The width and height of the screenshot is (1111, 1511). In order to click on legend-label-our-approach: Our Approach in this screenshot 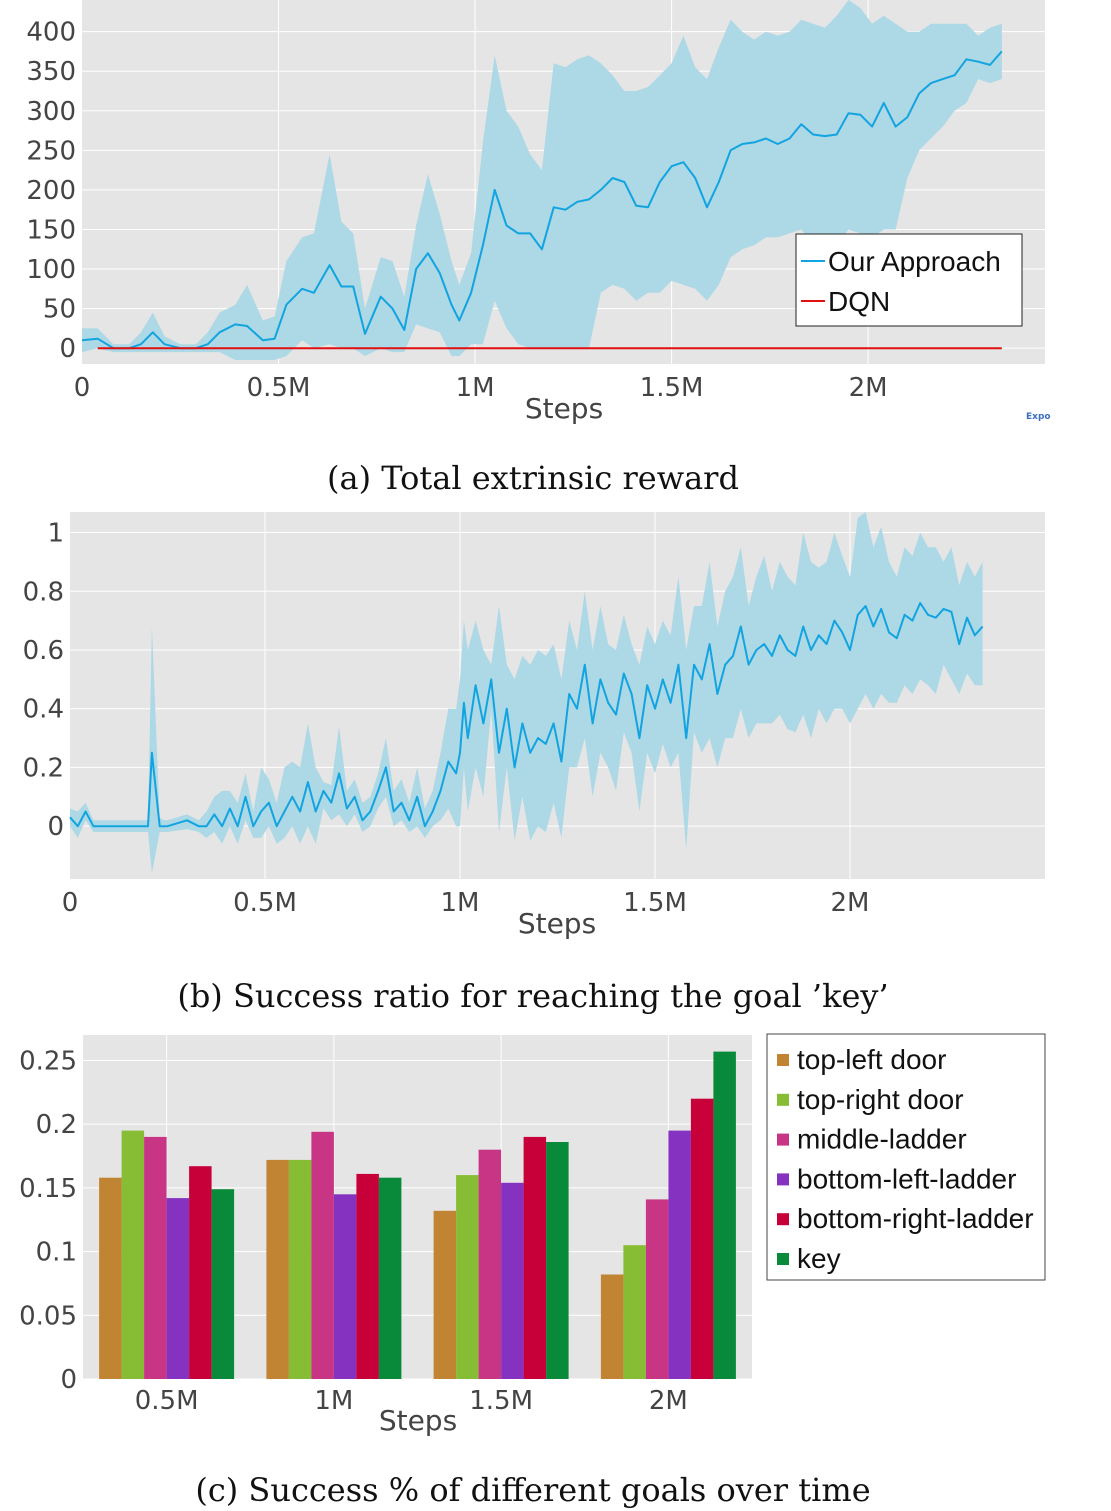, I will do `click(914, 261)`.